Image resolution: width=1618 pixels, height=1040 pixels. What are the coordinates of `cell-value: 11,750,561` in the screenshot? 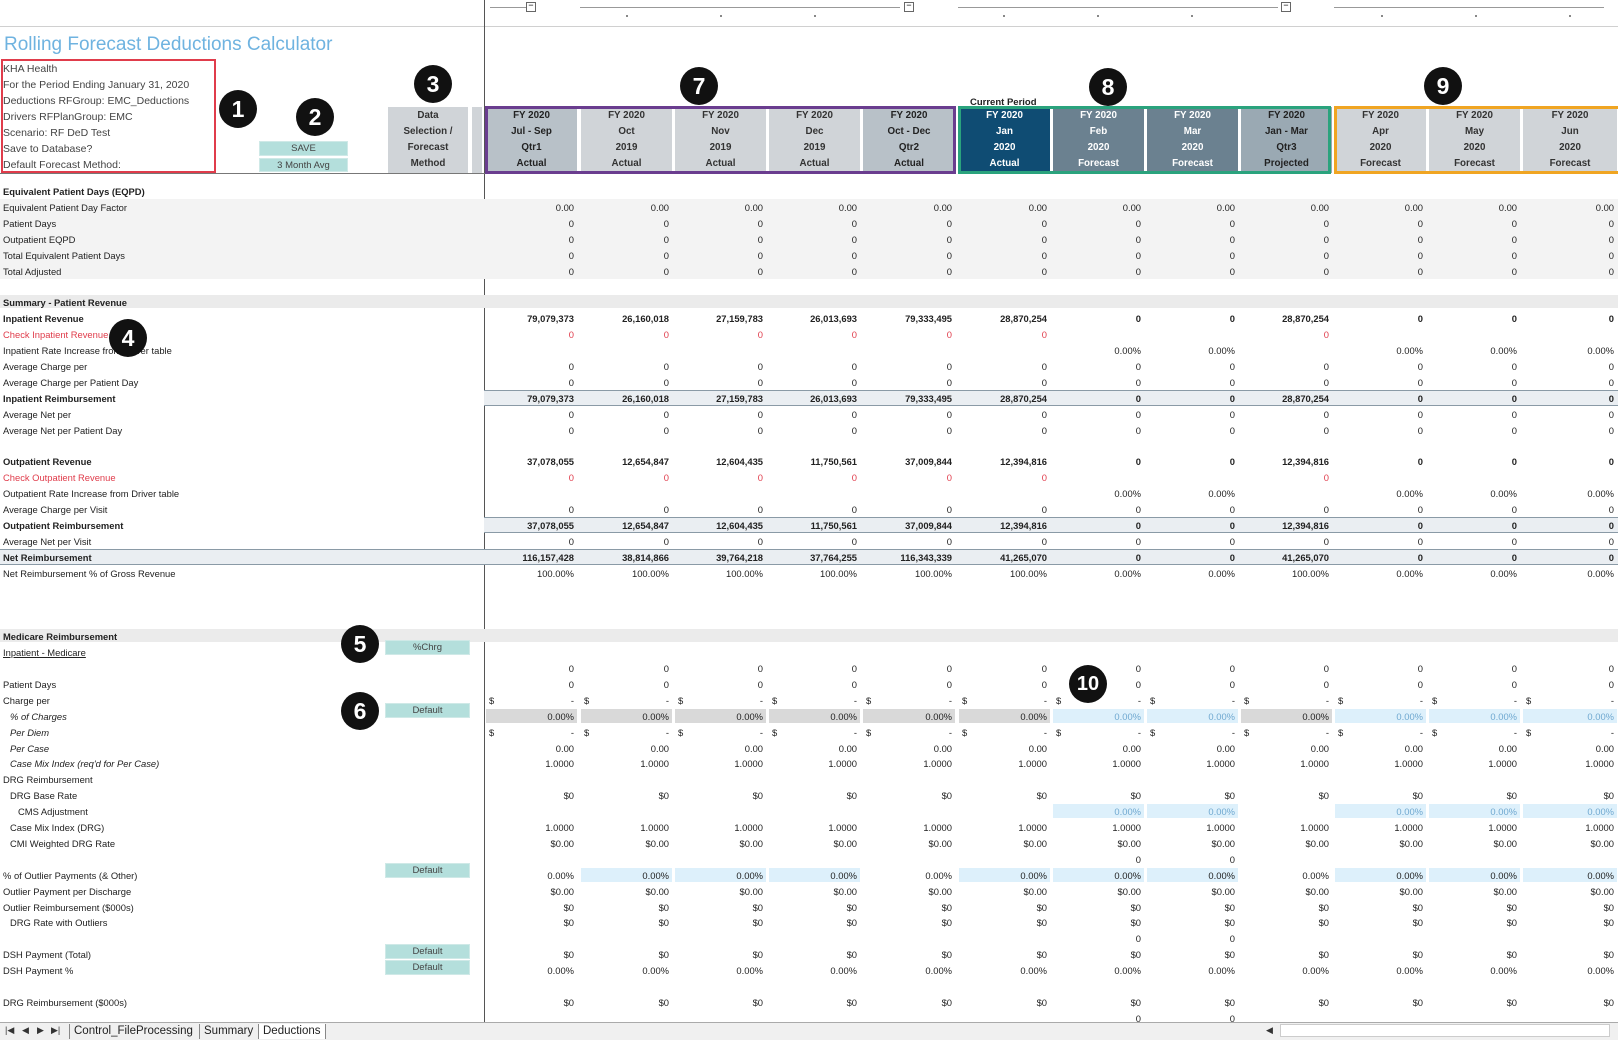 It's located at (833, 462).